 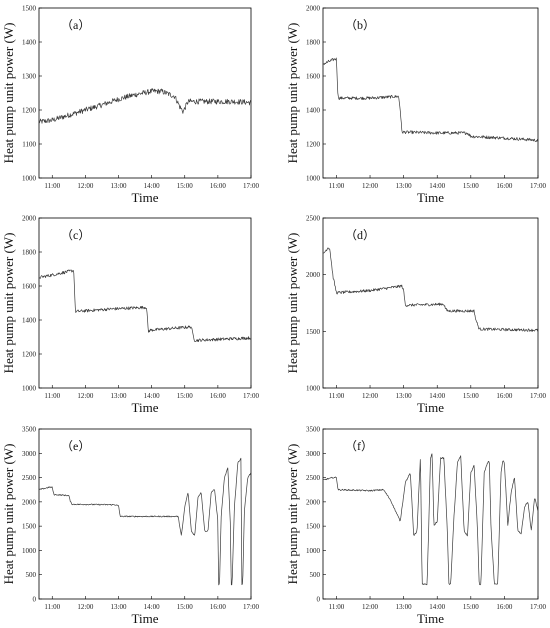 What do you see at coordinates (29, 287) in the screenshot?
I see `y-tick-label: 1600` at bounding box center [29, 287].